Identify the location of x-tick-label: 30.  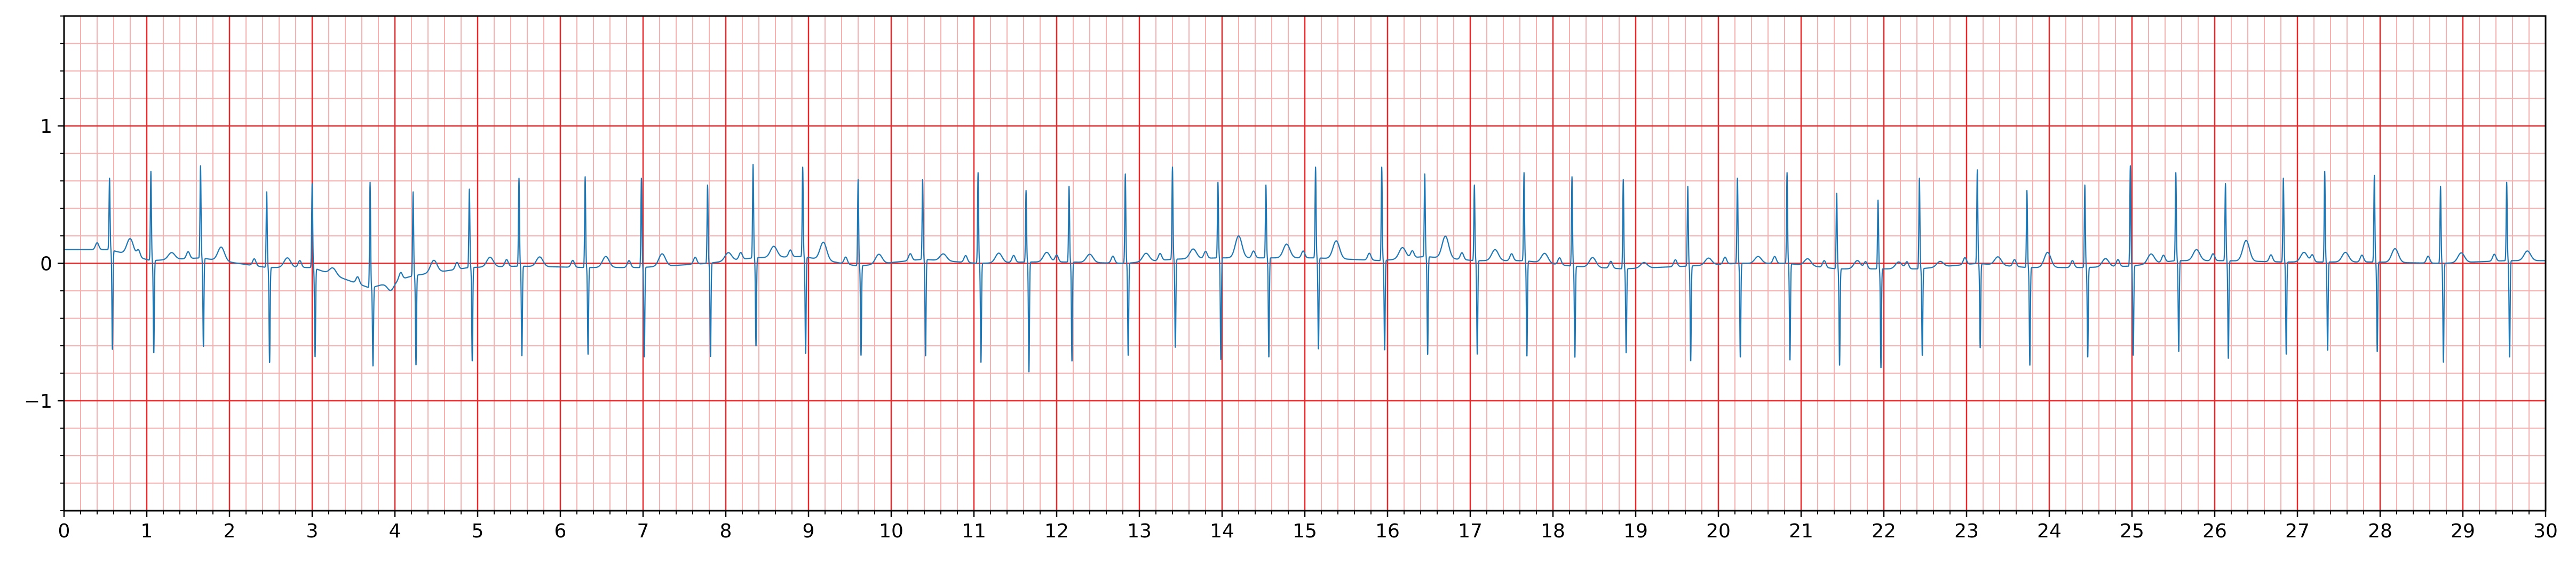
(2545, 531).